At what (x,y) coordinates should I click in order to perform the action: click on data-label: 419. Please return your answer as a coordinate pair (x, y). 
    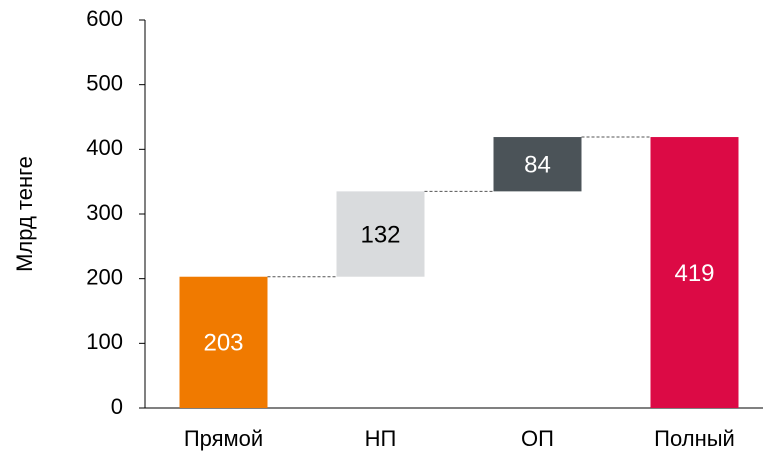
    Looking at the image, I should click on (694, 273).